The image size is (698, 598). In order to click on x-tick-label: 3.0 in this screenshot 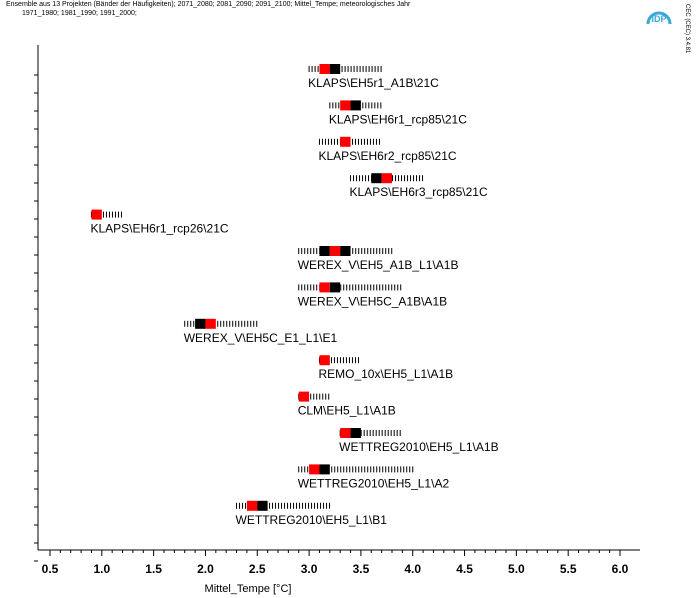, I will do `click(309, 569)`.